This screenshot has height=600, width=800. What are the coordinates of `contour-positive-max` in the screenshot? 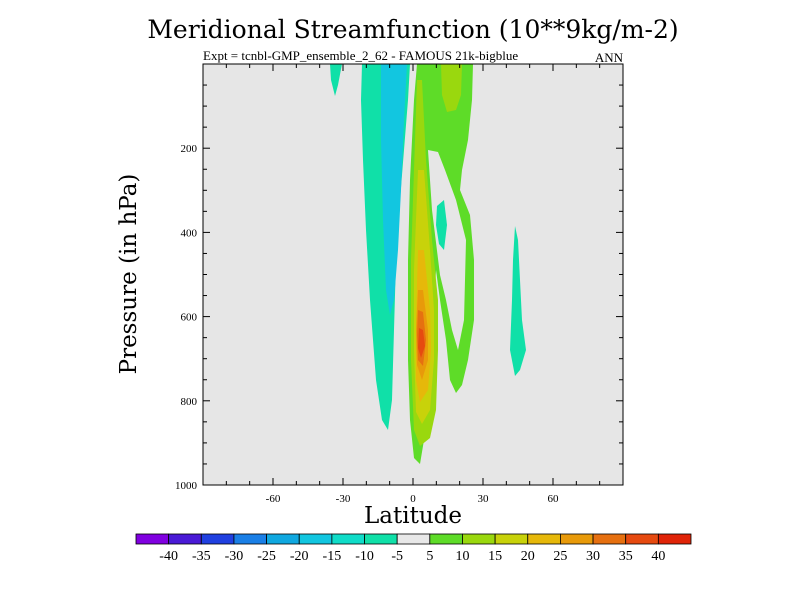 It's located at (421, 343).